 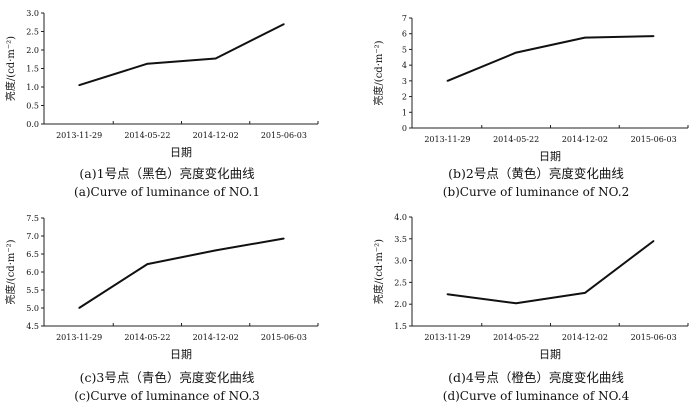 What do you see at coordinates (404, 18) in the screenshot?
I see `y-tick-label: 7` at bounding box center [404, 18].